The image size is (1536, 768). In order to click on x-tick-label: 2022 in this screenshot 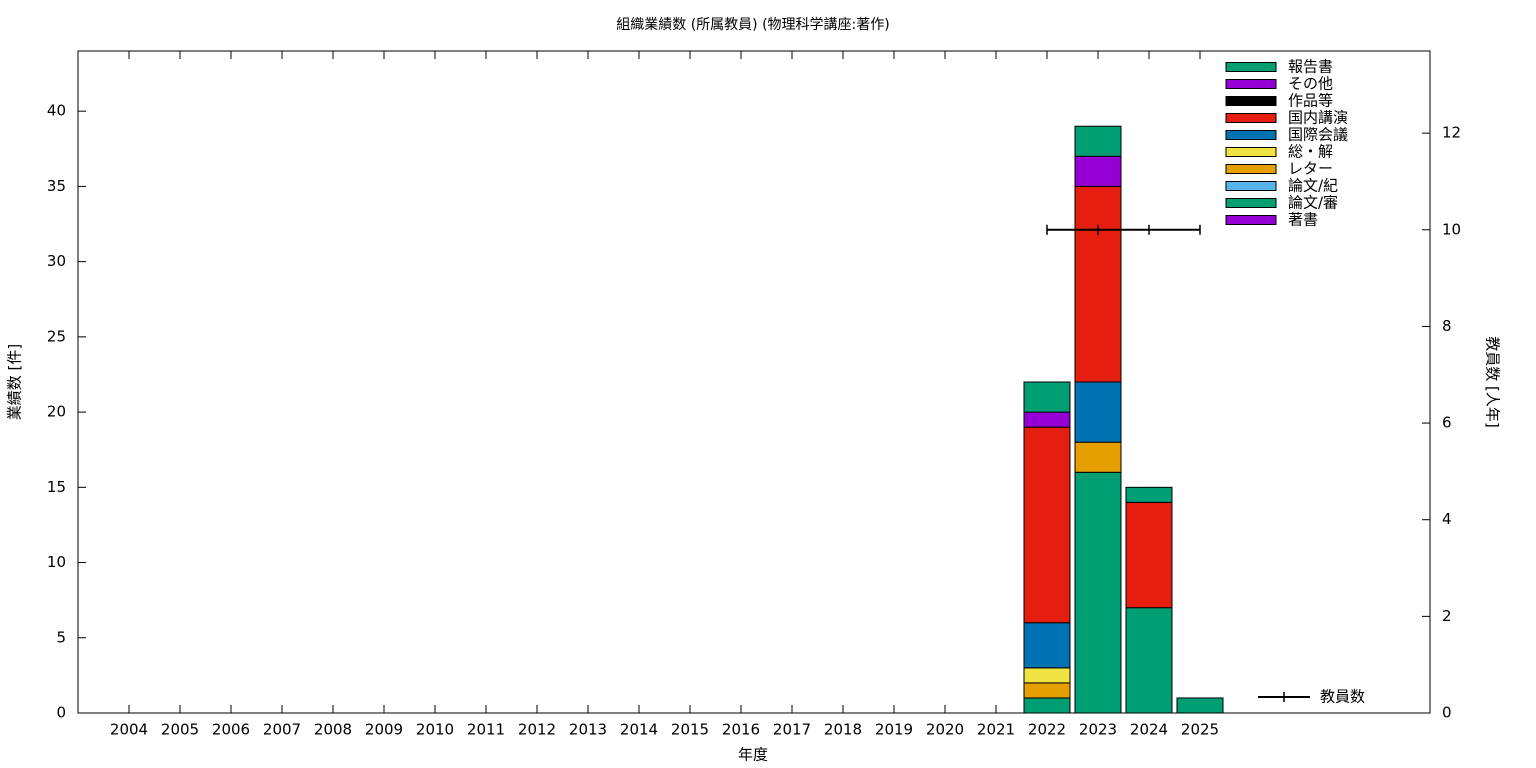, I will do `click(1047, 730)`.